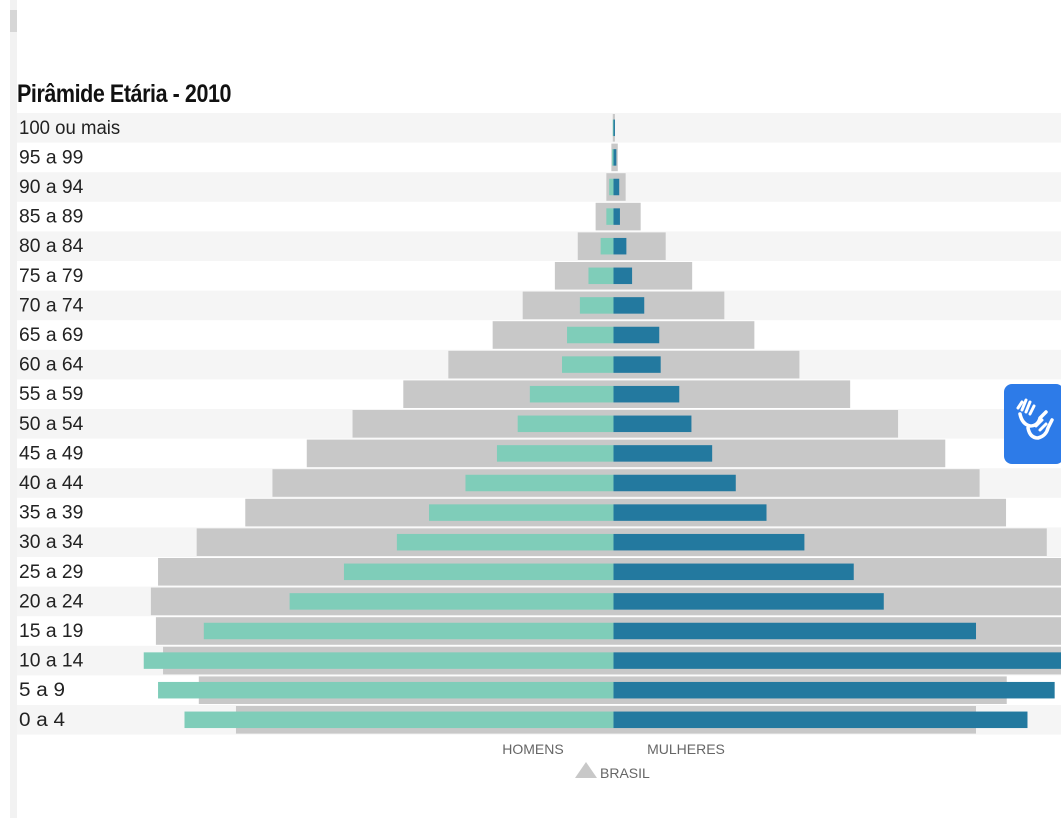 The width and height of the screenshot is (1061, 818). I want to click on age-group-label: 30 a 34, so click(51, 542).